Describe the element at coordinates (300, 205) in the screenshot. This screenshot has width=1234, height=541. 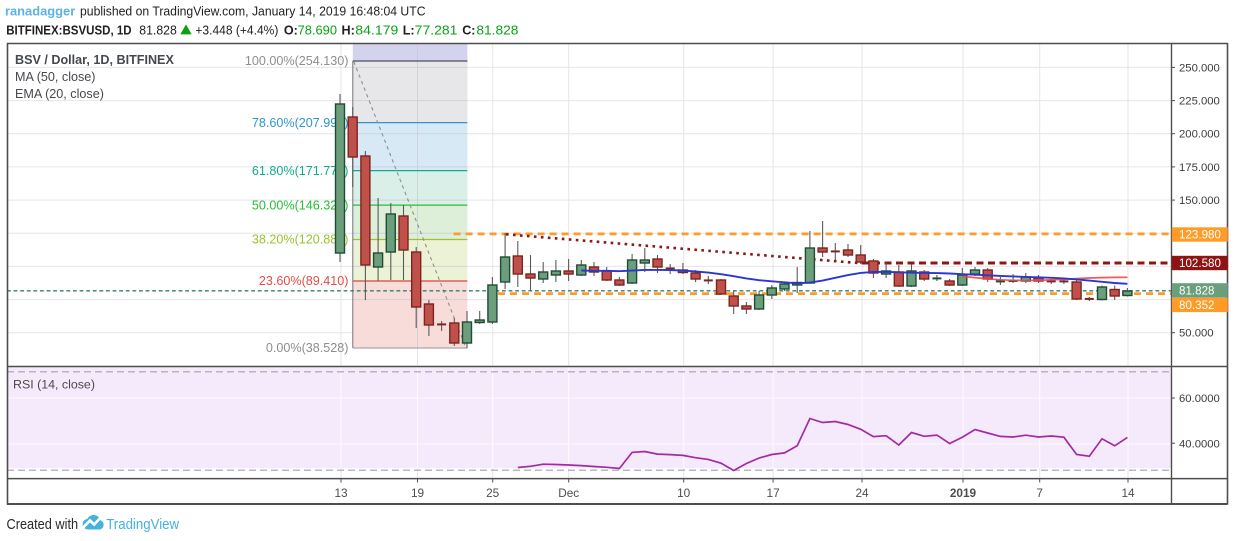
I see `svg-text: 50.00%(146.329)` at that location.